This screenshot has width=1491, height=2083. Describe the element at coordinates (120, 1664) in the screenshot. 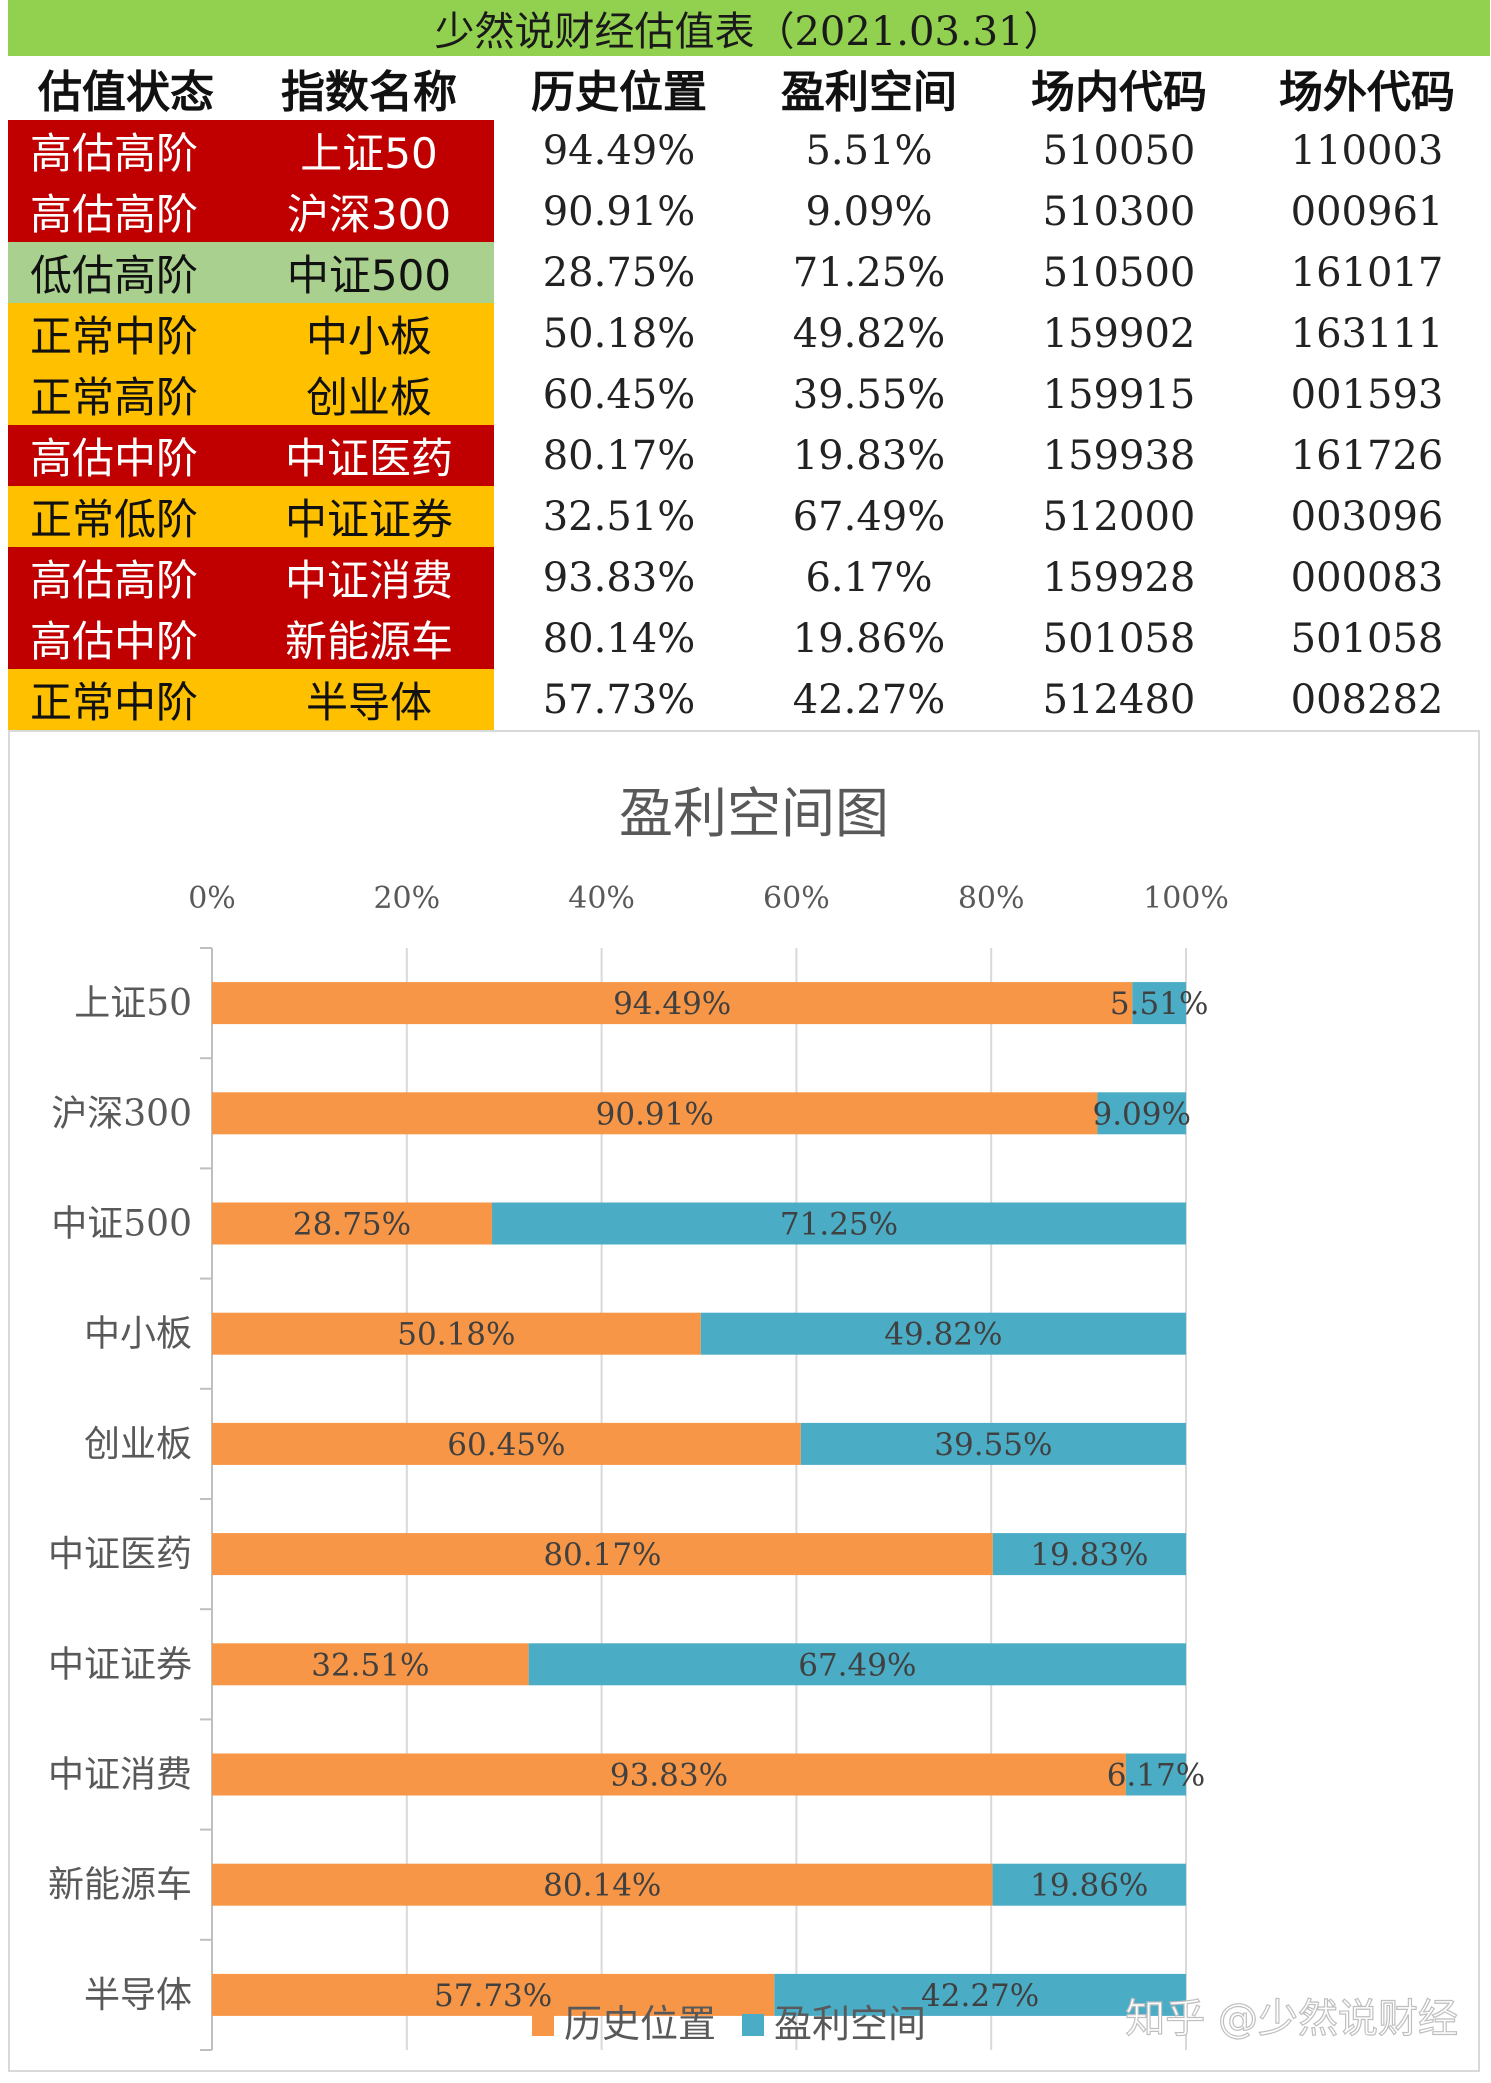

I see `y-category-label: 中证证券` at that location.